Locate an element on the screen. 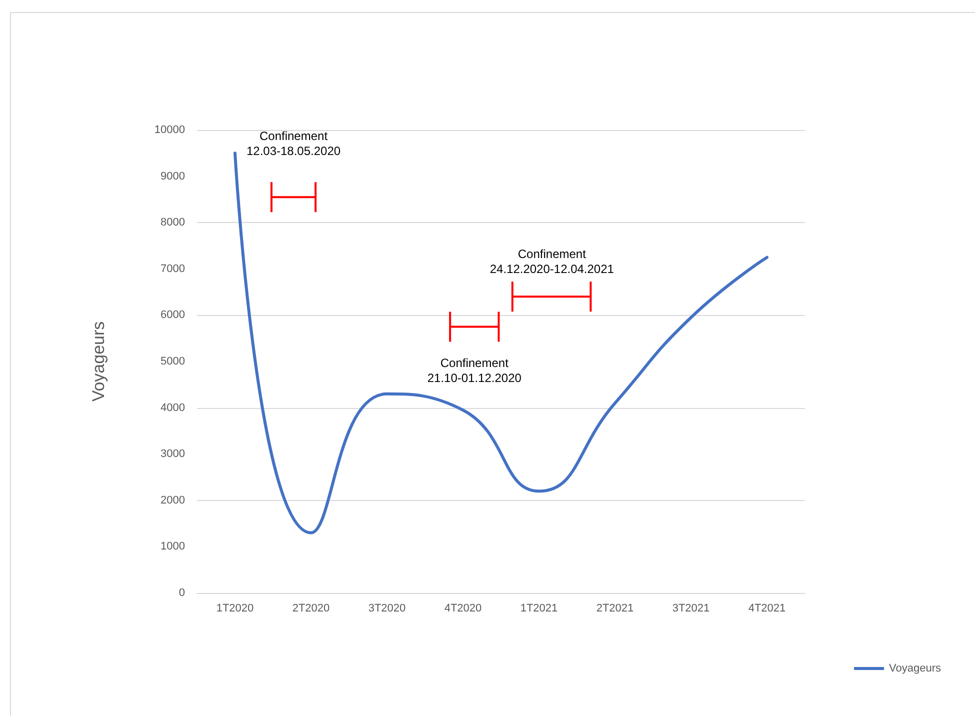 The height and width of the screenshot is (717, 976). legend-label: Voyageurs is located at coordinates (915, 668).